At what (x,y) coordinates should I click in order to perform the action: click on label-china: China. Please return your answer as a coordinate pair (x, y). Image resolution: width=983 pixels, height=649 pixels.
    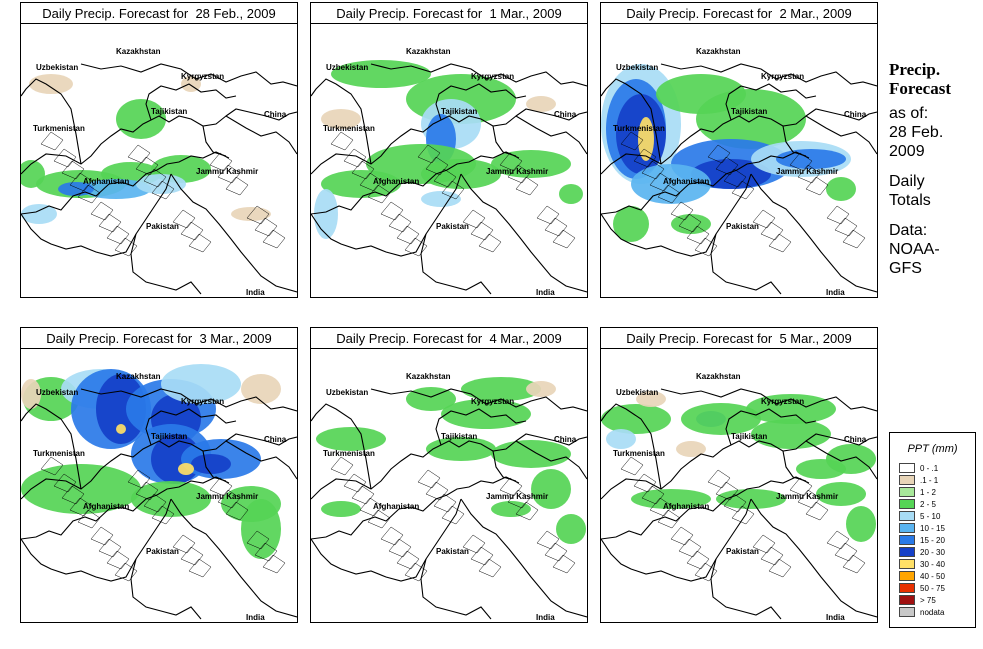
    Looking at the image, I should click on (855, 114).